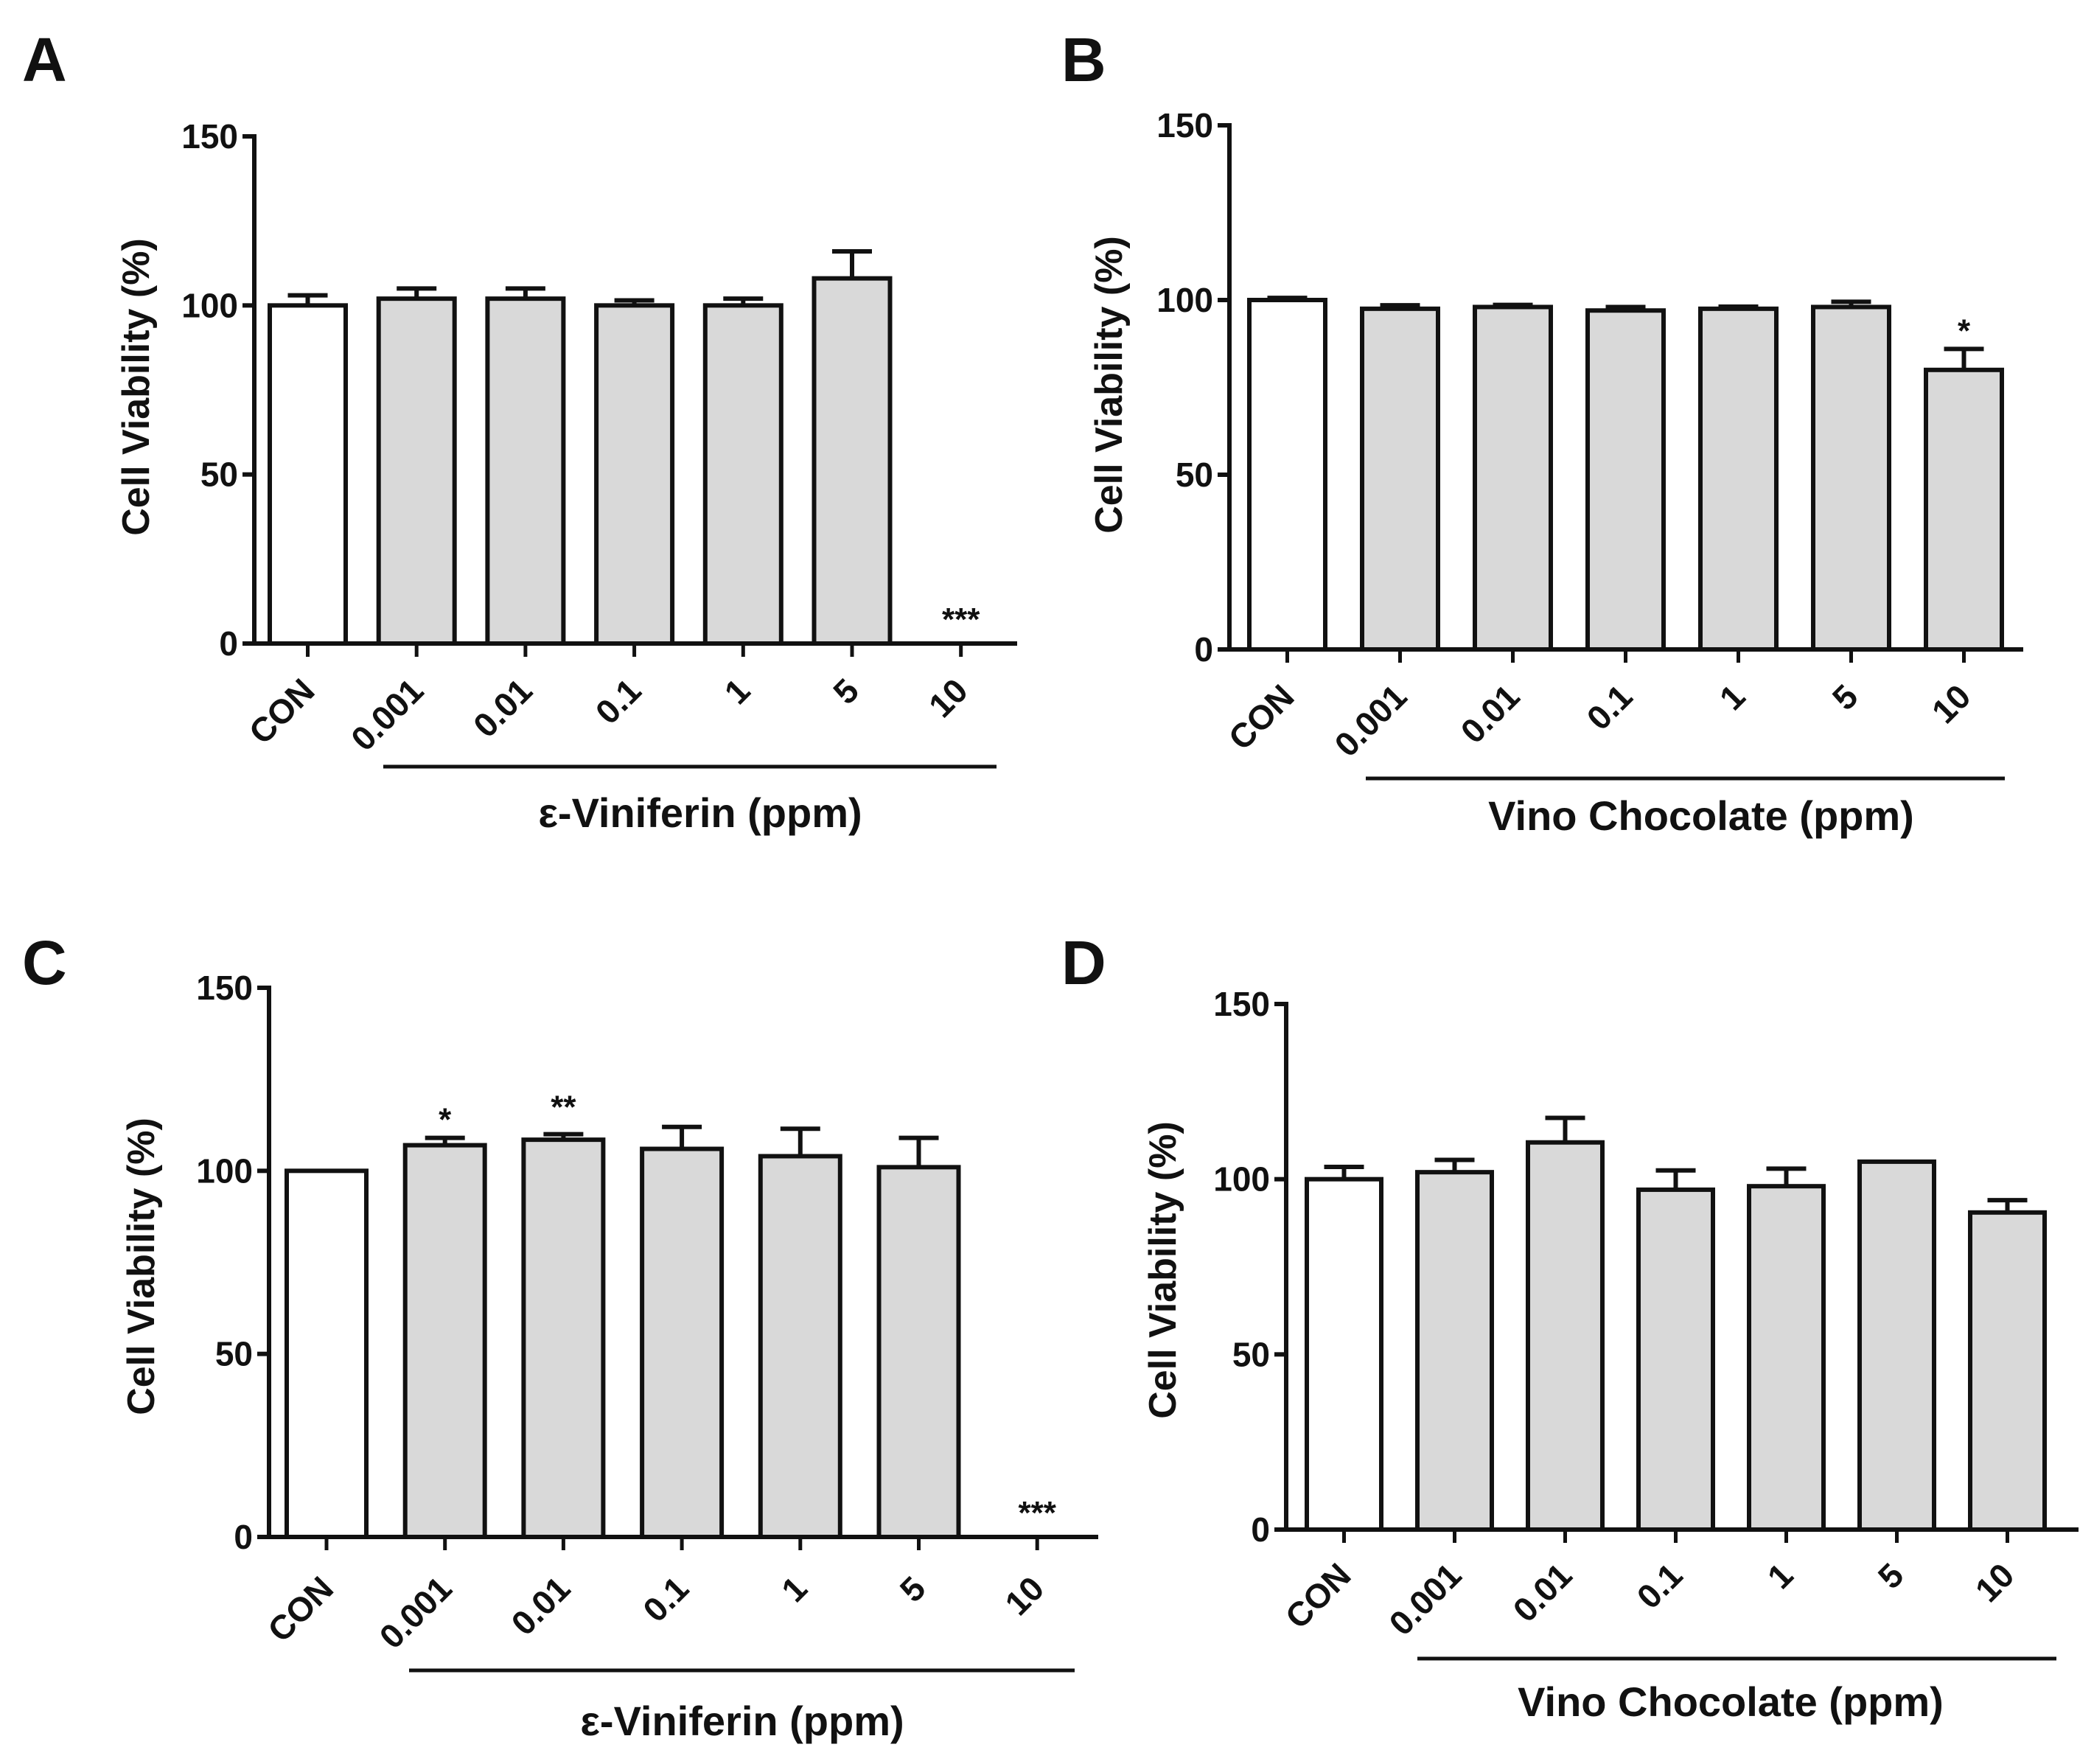 Image resolution: width=2094 pixels, height=1764 pixels. What do you see at coordinates (416, 1612) in the screenshot?
I see `panel-c-xtick-label: 0.001` at bounding box center [416, 1612].